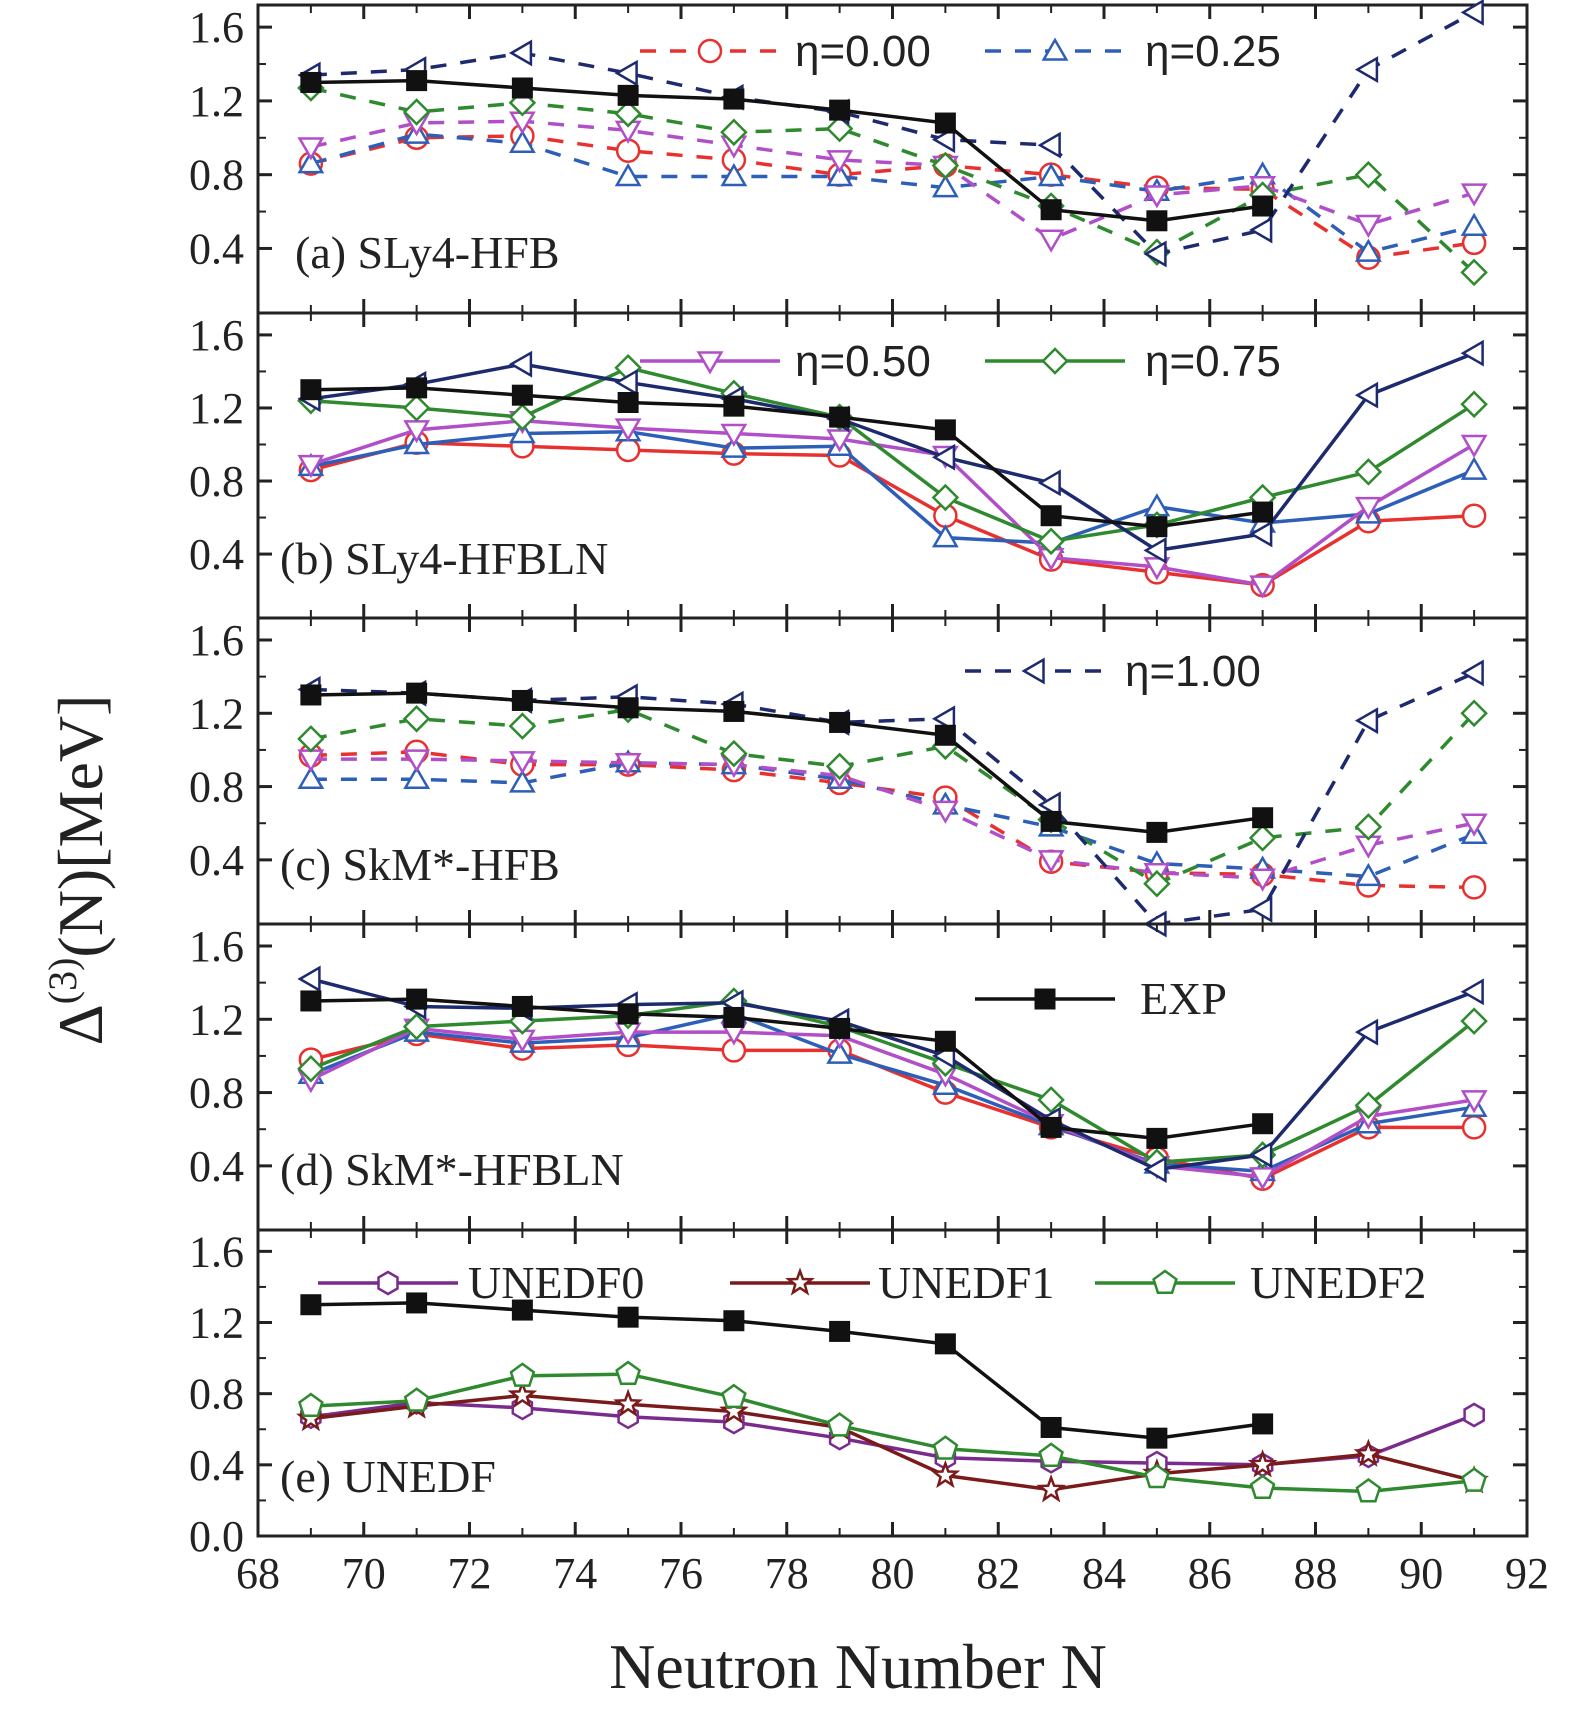  I want to click on series-unedf2-line, so click(892, 1433).